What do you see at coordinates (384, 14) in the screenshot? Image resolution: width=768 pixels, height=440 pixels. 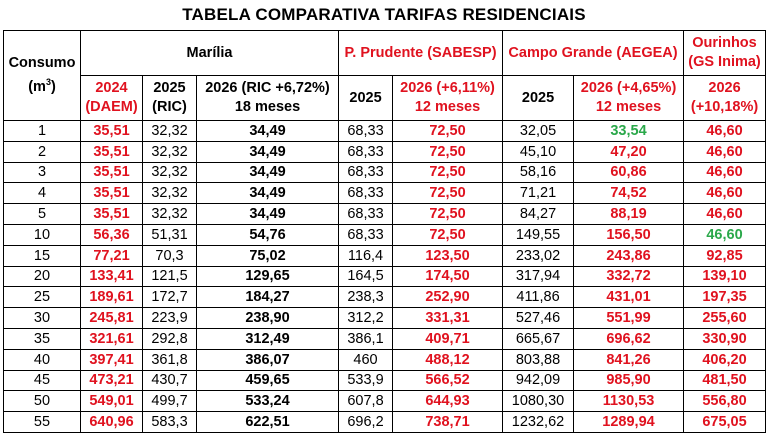 I see `table-title: TABELA COMPARATIVA TARIFAS RESIDENCIAIS` at bounding box center [384, 14].